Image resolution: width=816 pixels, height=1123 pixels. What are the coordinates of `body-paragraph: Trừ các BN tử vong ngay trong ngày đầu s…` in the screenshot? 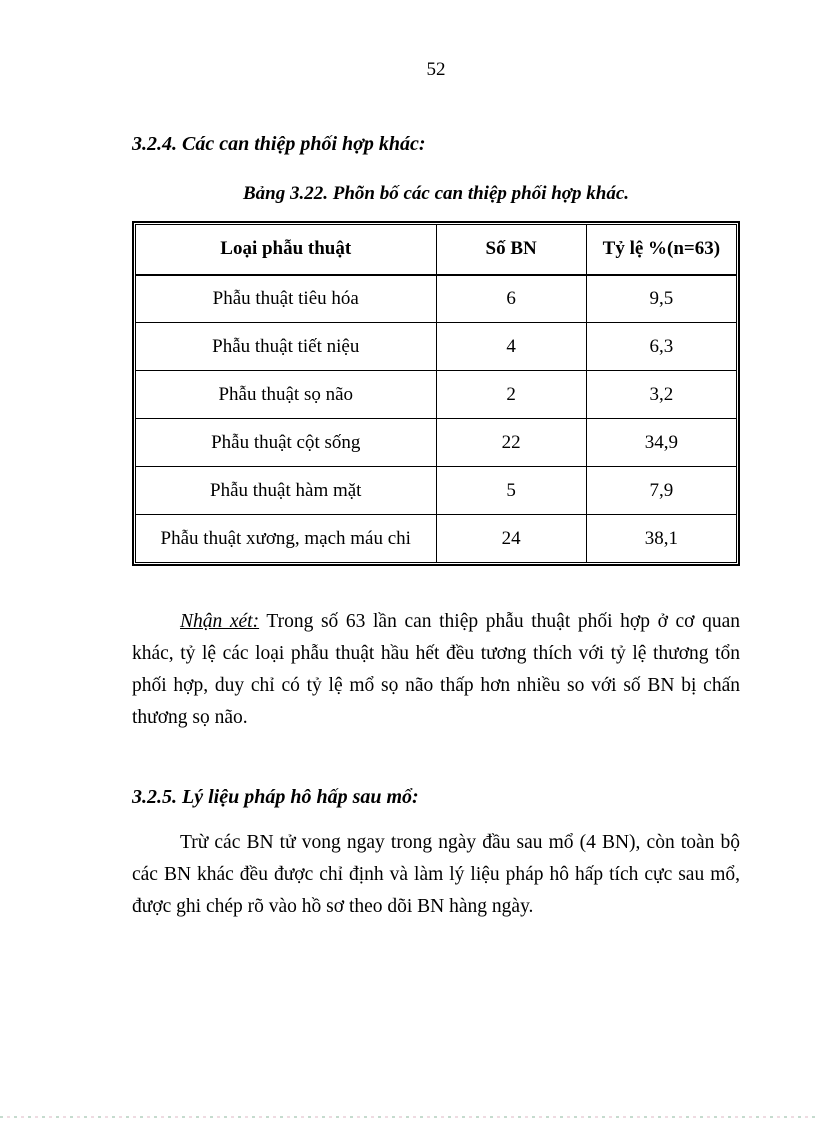 It's located at (436, 874).